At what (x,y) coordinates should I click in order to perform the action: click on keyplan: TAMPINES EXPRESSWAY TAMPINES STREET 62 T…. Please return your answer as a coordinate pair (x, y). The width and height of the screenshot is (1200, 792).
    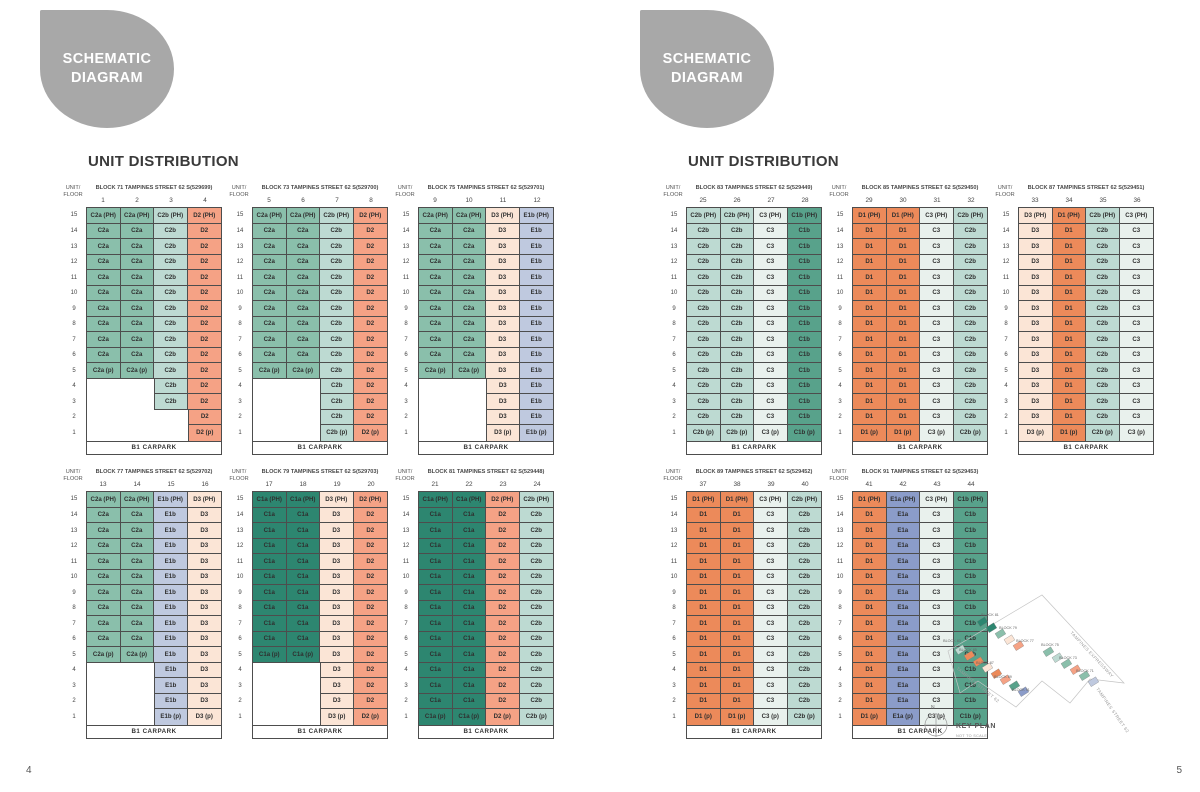
    Looking at the image, I should click on (1027, 666).